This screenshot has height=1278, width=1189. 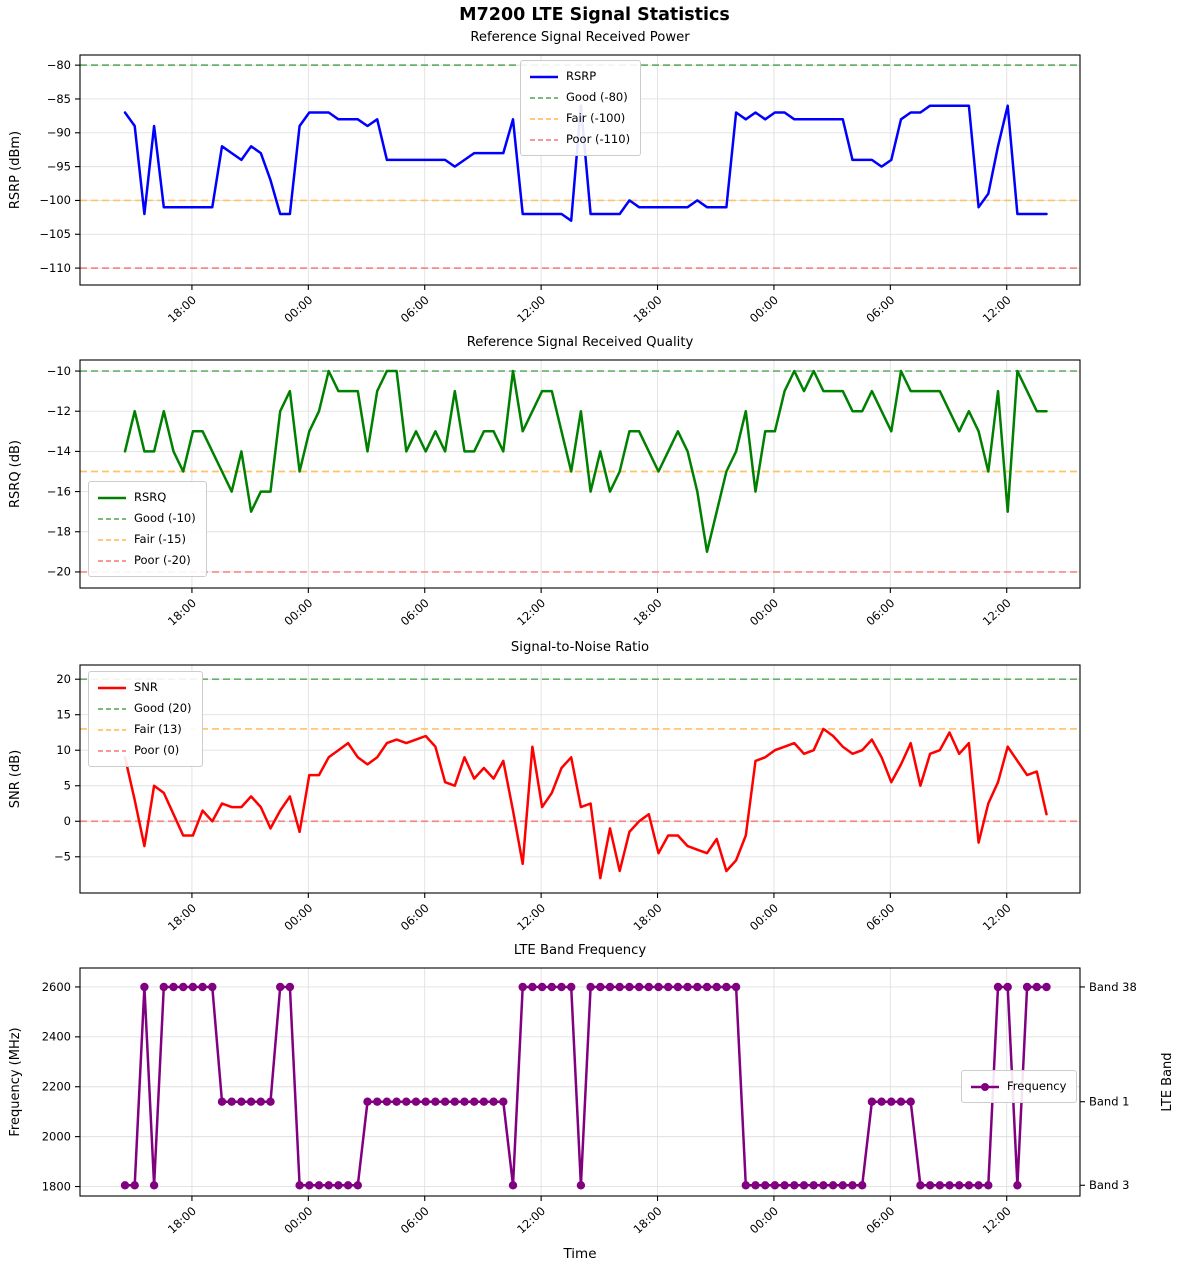 What do you see at coordinates (59, 166) in the screenshot?
I see `y-tick-label: −95` at bounding box center [59, 166].